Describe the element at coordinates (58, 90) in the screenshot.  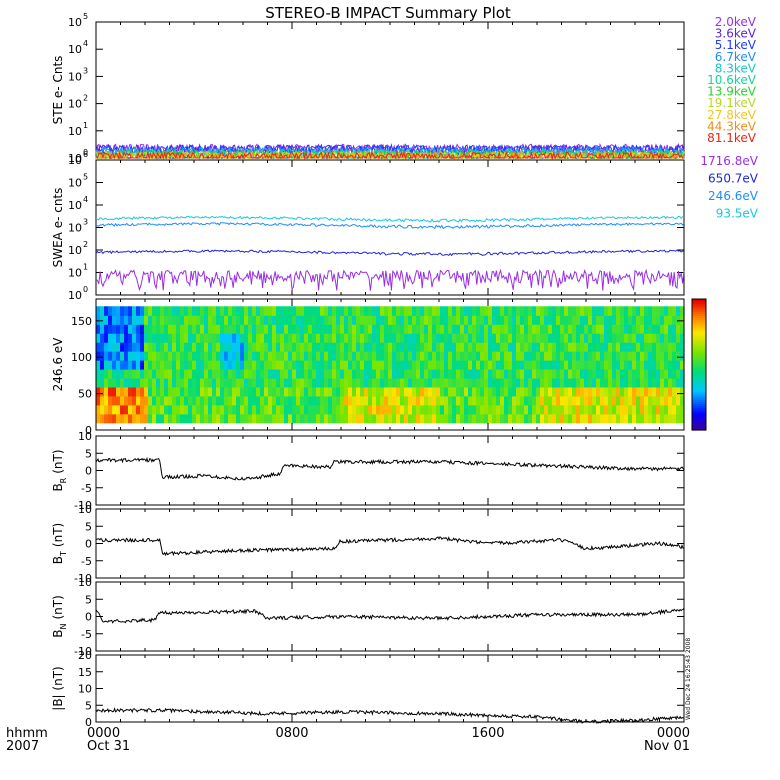
I see `ste-ylabel-text: STE e- Cnts` at that location.